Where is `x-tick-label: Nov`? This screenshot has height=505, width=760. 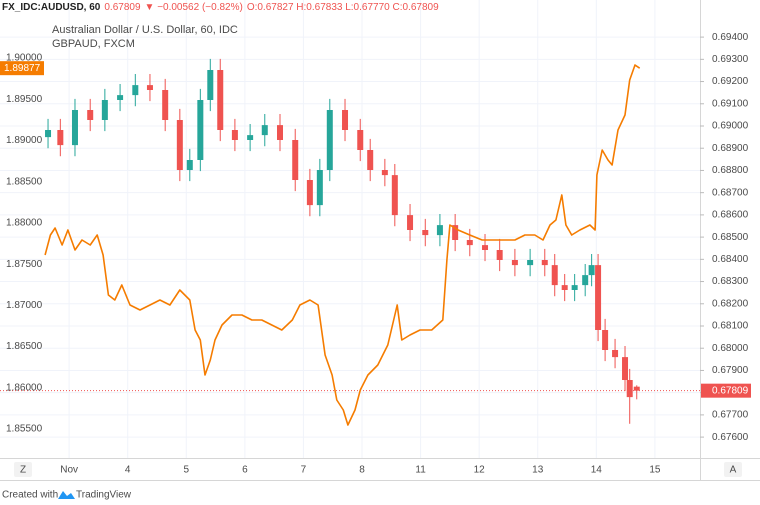
x-tick-label: Nov is located at coordinates (69, 470).